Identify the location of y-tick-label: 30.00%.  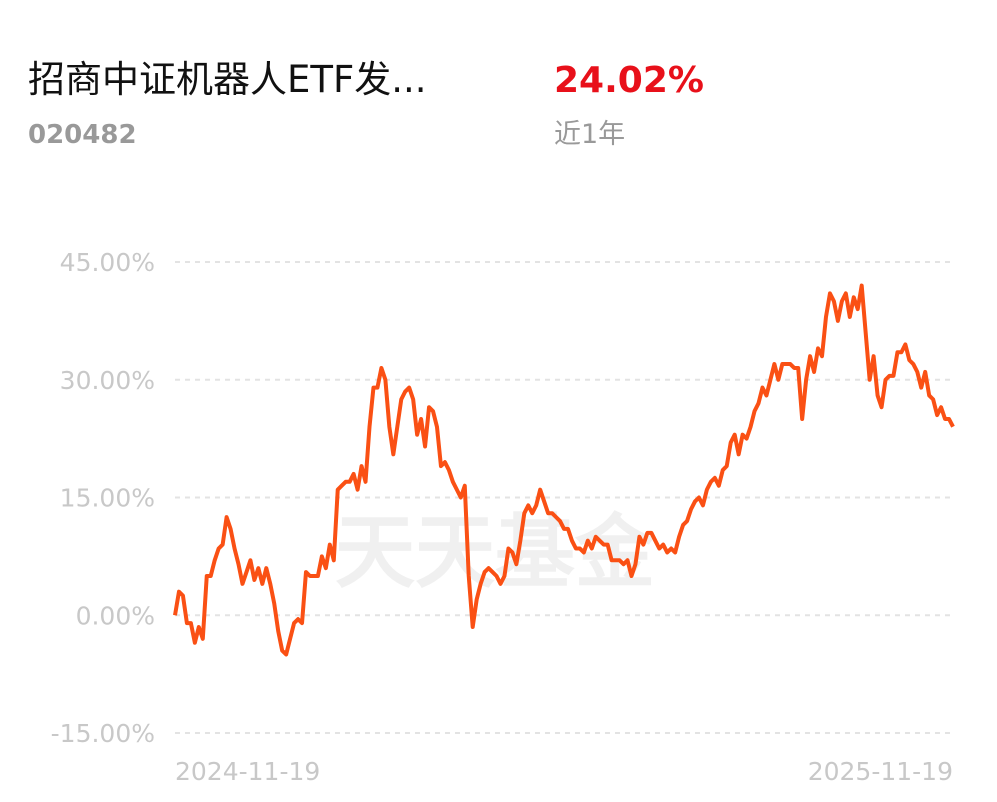
(107, 380).